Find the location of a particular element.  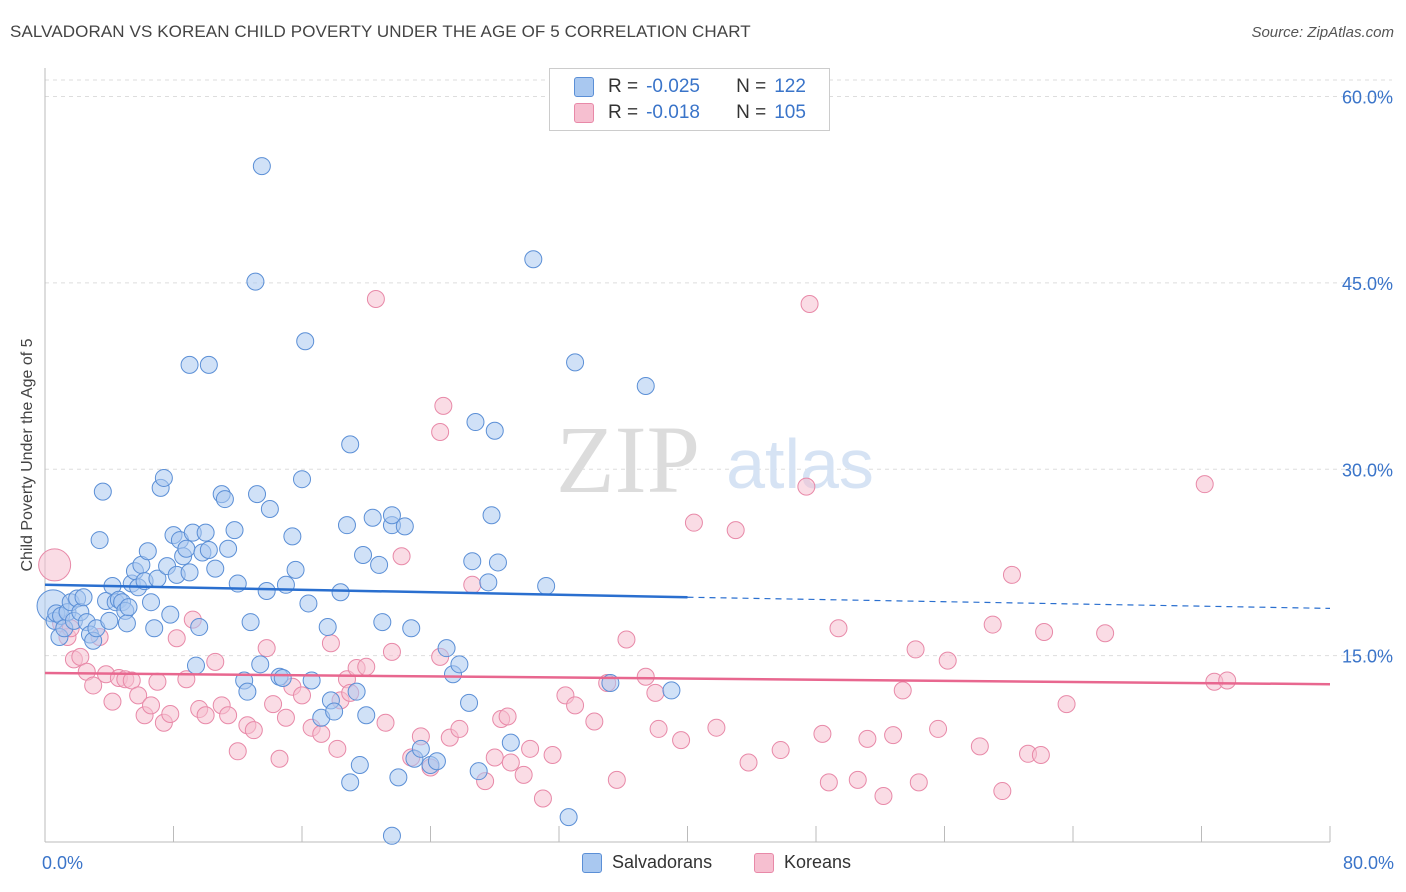

salvadoran-trend-line is located at coordinates (366, 591).